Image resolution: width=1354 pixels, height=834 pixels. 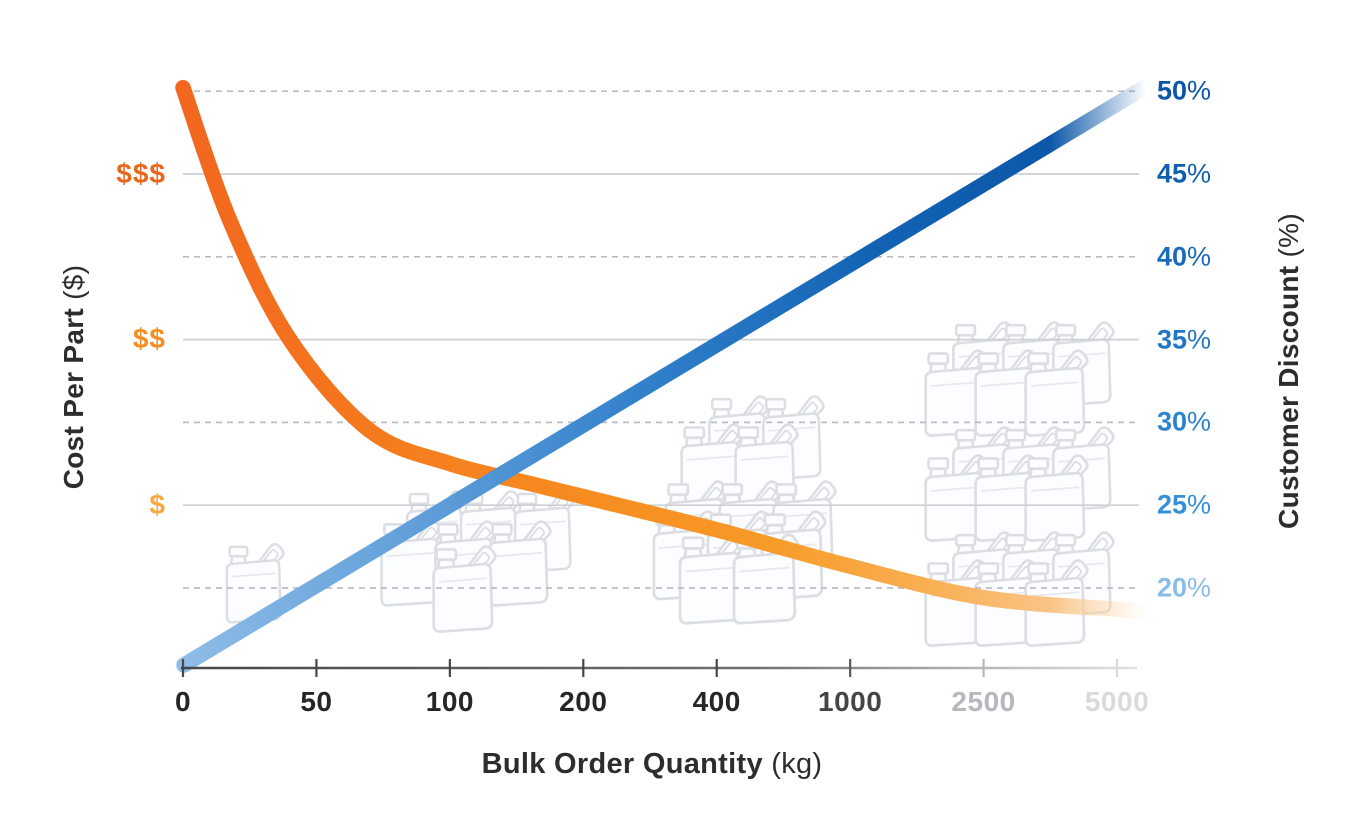 I want to click on right-axis-tick-number: 50, so click(x=1172, y=90).